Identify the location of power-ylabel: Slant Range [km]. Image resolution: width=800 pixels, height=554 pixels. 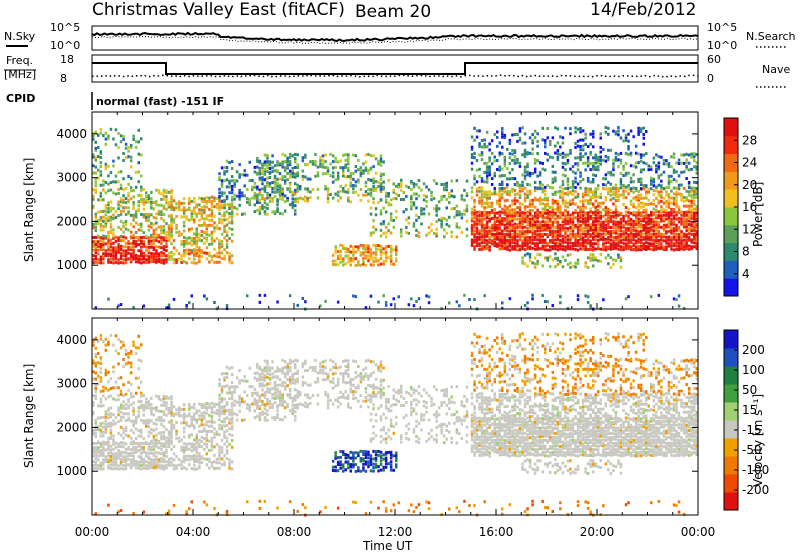
(29, 210).